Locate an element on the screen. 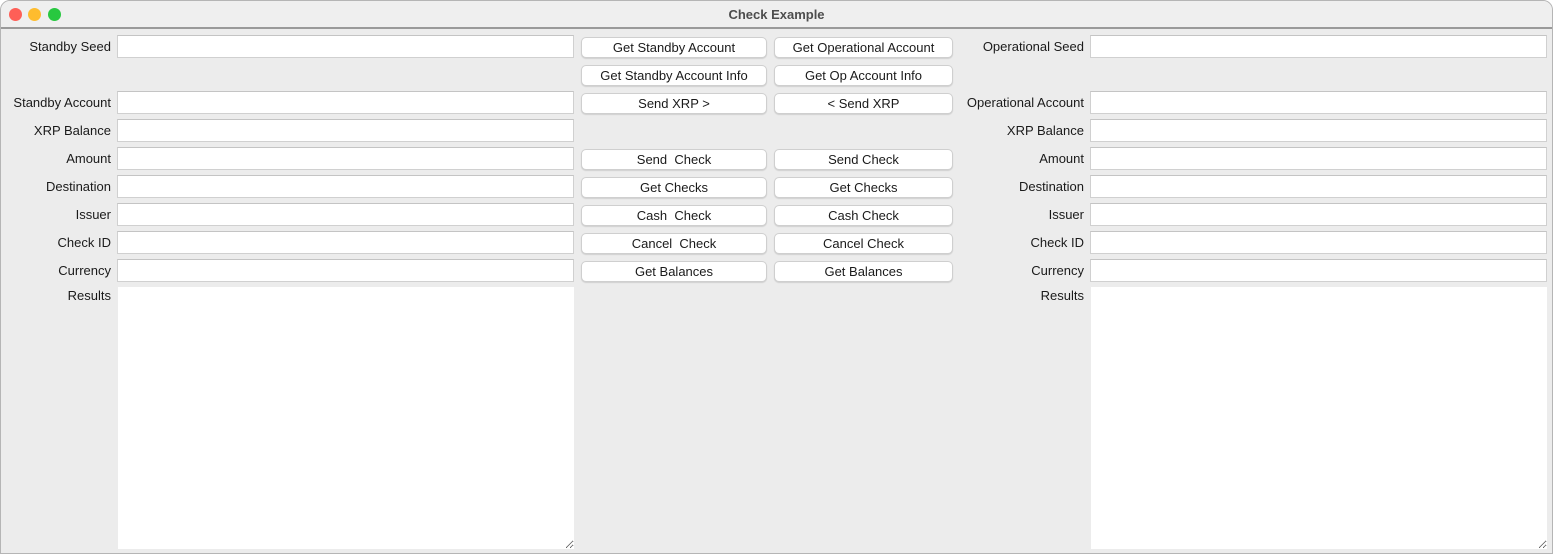  get-standby-account-info-button: Get Standby Account Info is located at coordinates (674, 75).